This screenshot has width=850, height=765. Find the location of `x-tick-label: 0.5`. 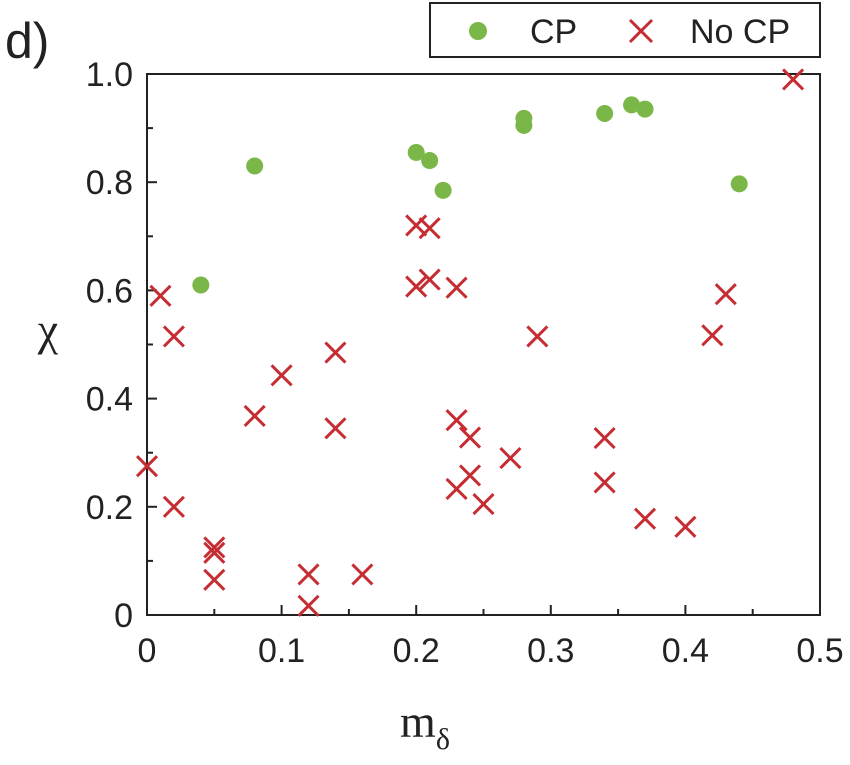

x-tick-label: 0.5 is located at coordinates (819, 651).